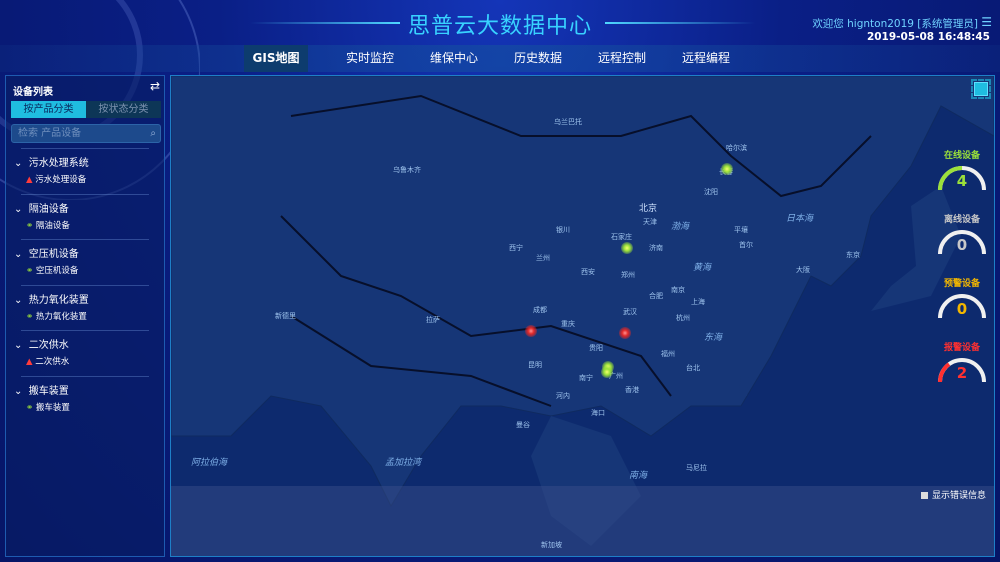  I want to click on checkbox-icon, so click(924, 495).